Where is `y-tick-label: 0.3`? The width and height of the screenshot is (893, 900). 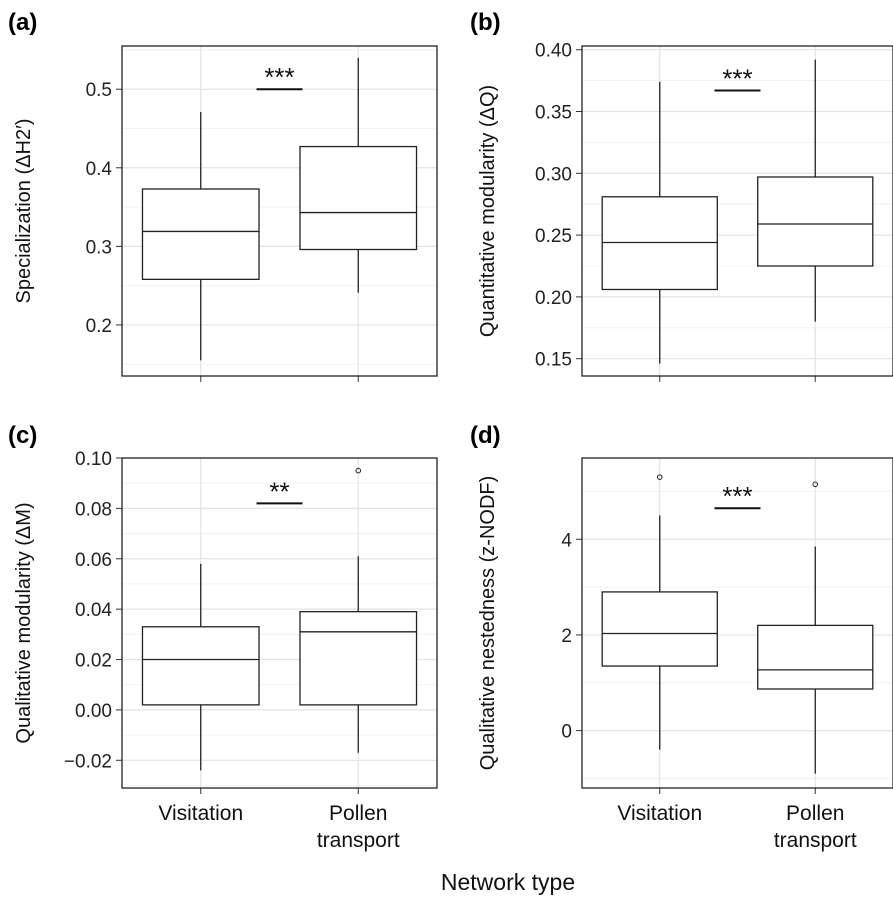
y-tick-label: 0.3 is located at coordinates (99, 247).